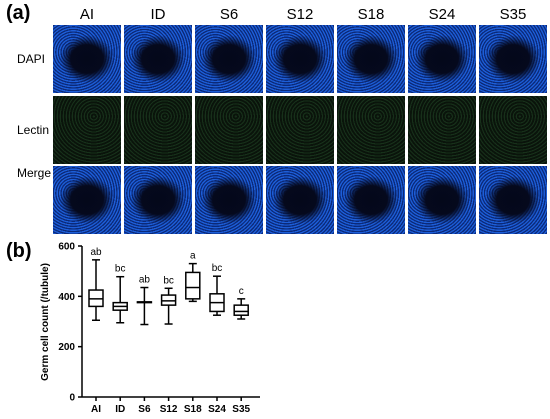 This screenshot has width=550, height=419. Describe the element at coordinates (120, 269) in the screenshot. I see `significance-letter-id: bc` at that location.